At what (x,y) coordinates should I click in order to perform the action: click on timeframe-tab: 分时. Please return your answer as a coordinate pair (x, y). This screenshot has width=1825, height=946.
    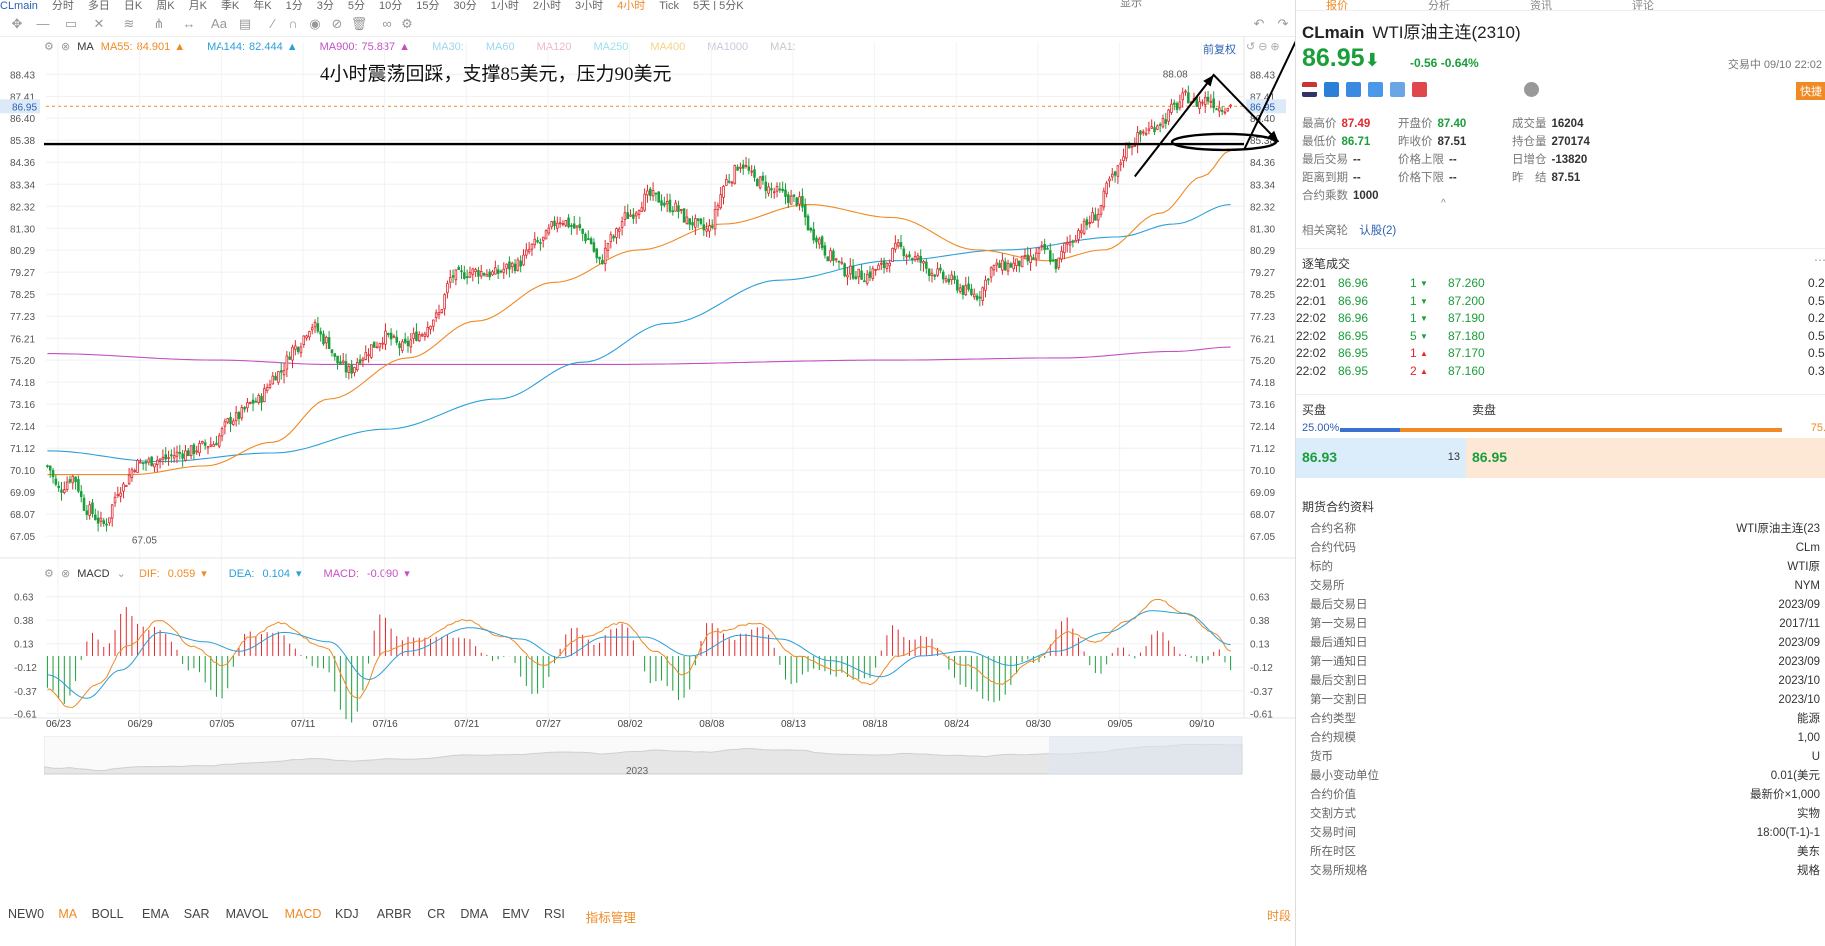
    Looking at the image, I should click on (62, 5).